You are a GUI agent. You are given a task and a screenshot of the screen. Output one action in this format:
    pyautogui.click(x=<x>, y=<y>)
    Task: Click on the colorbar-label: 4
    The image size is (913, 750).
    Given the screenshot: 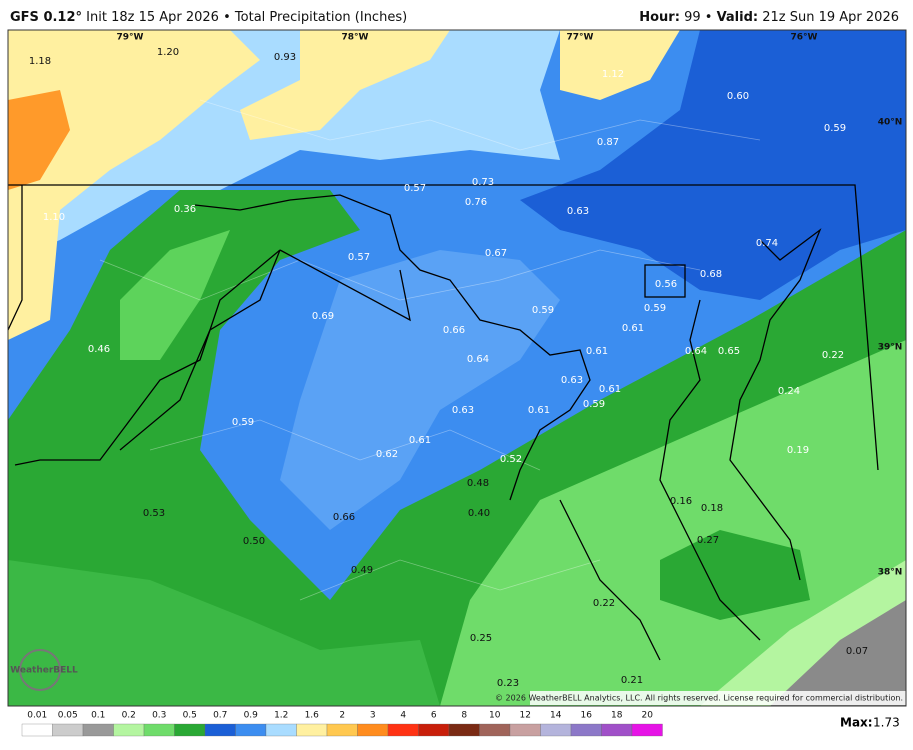 What is the action you would take?
    pyautogui.click(x=403, y=716)
    